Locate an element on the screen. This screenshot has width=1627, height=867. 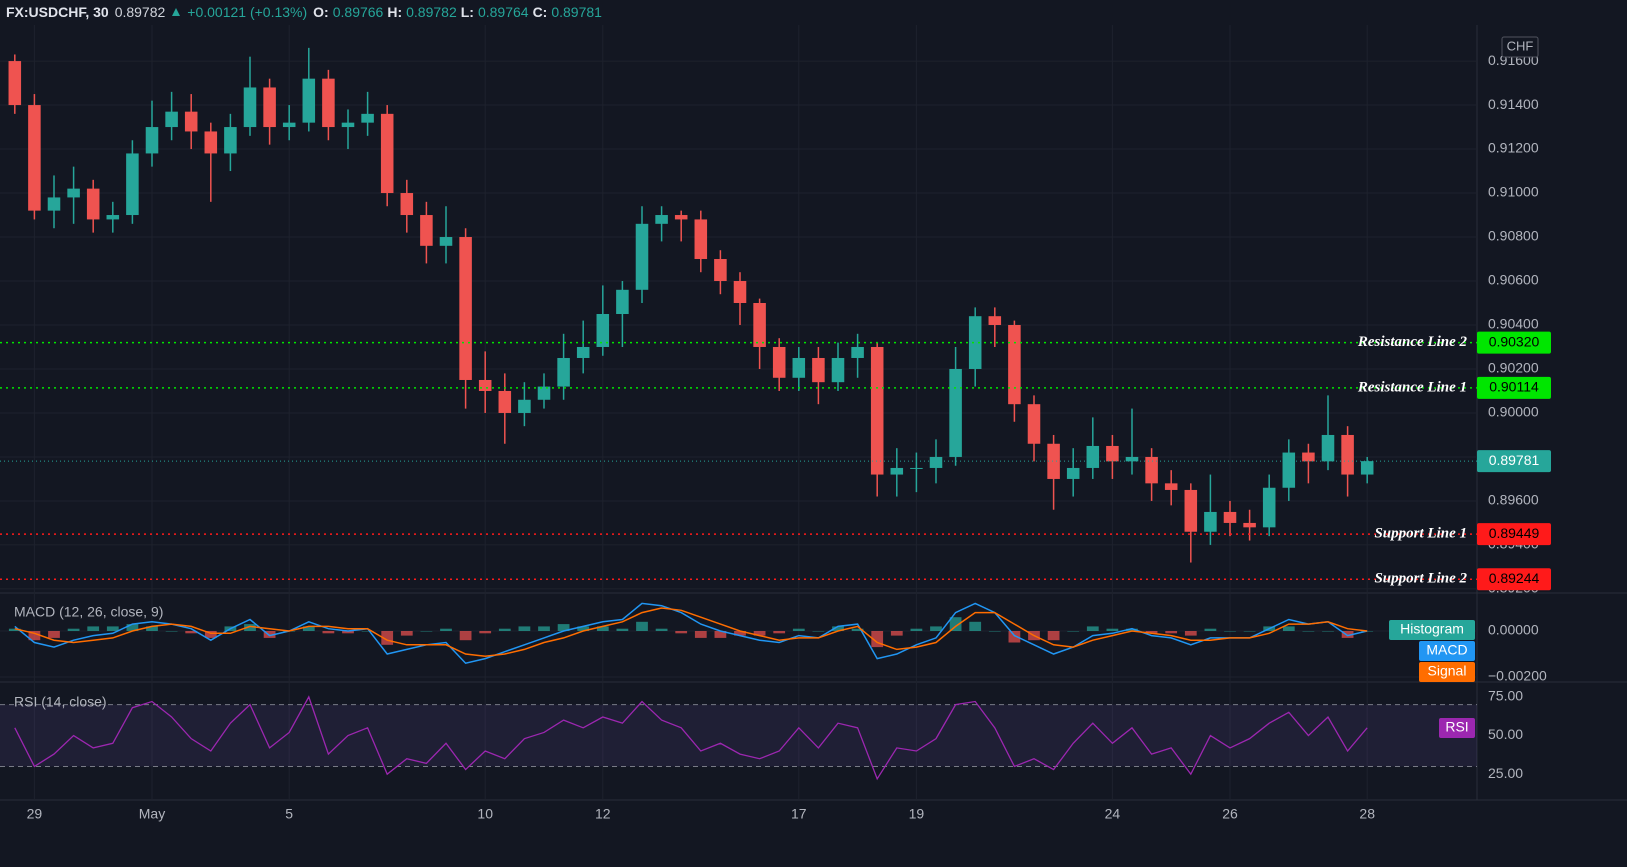
y-tick-label: 0.00000 is located at coordinates (1513, 630).